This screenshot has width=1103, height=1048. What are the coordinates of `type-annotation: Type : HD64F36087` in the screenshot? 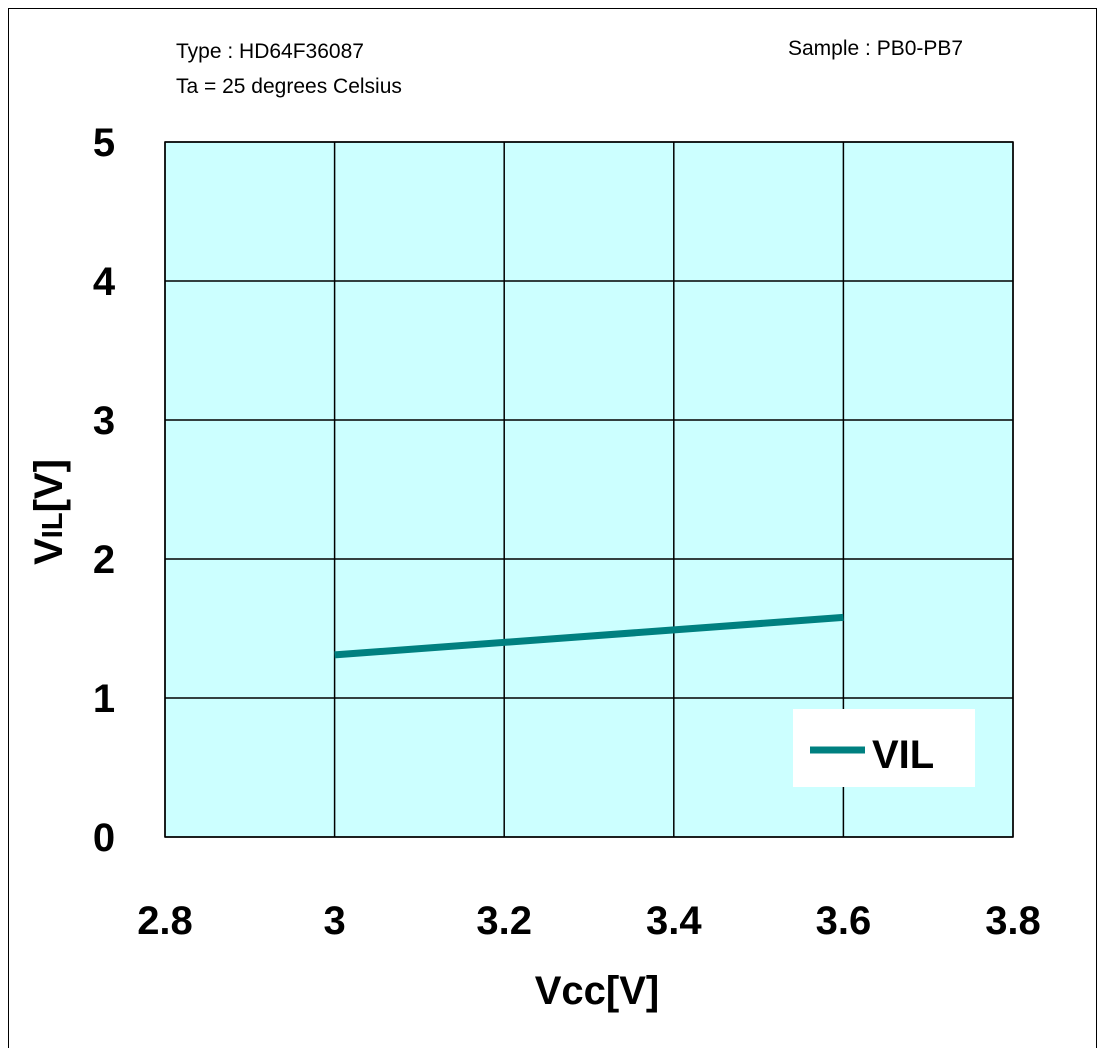 It's located at (270, 51).